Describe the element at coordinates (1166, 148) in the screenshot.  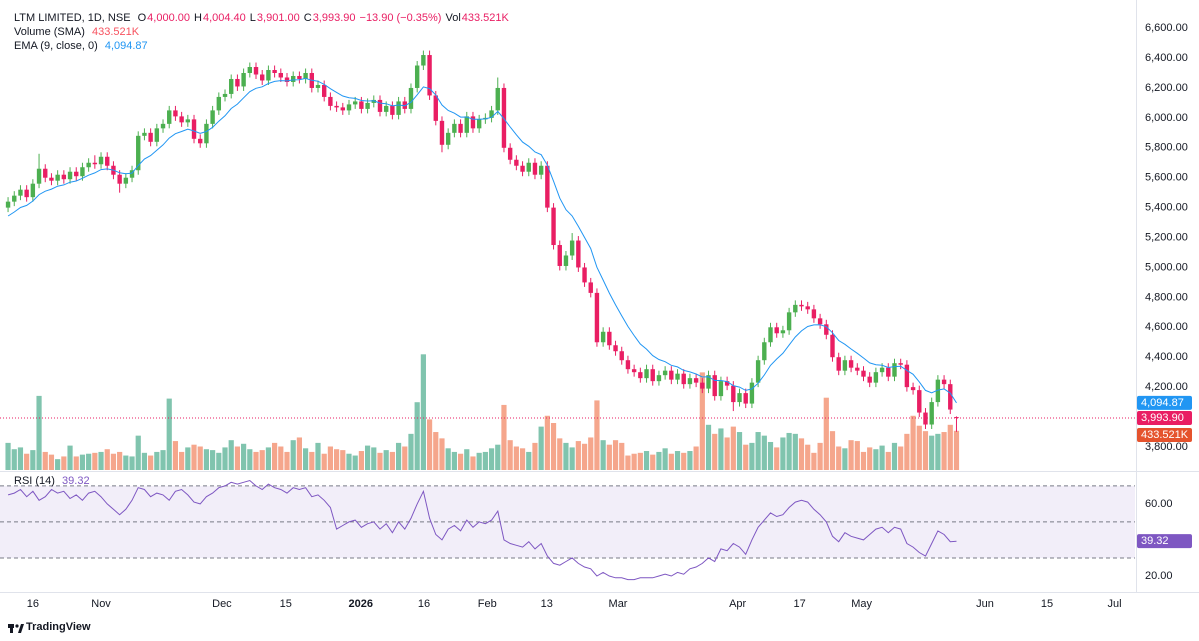
I see `y-tick-label: 5,800.00` at that location.